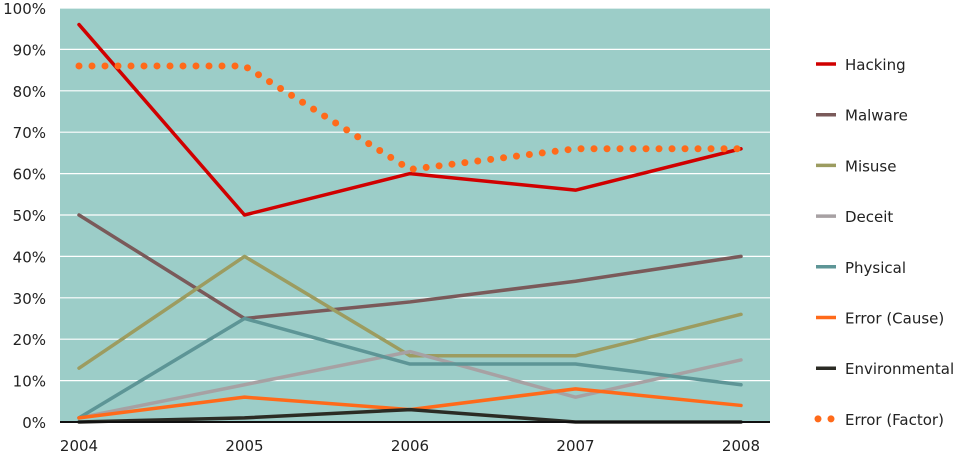  What do you see at coordinates (79, 446) in the screenshot?
I see `x-tick-label: 2004` at bounding box center [79, 446].